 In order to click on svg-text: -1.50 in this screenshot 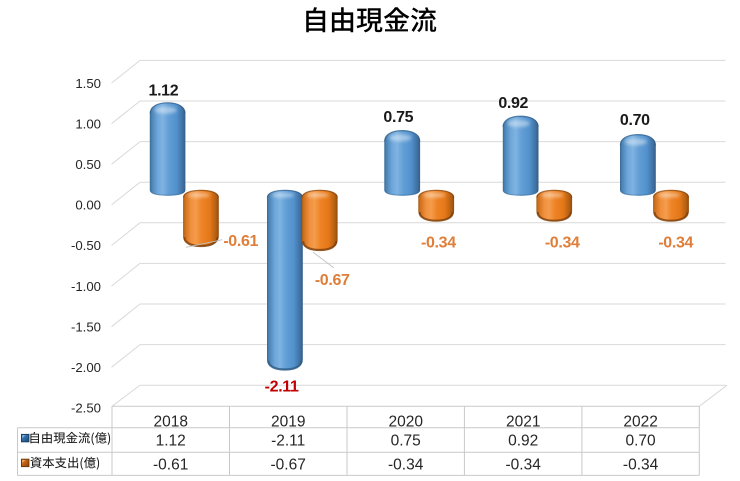, I will do `click(86, 326)`.